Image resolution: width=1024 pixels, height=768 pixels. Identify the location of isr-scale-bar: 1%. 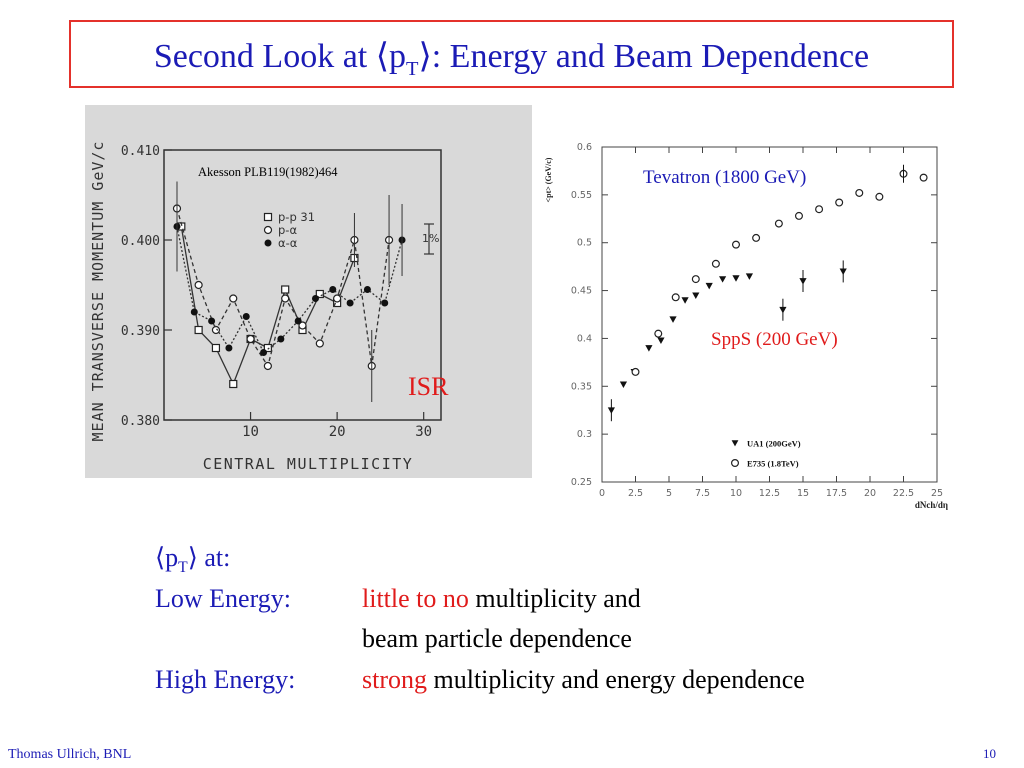
(430, 239).